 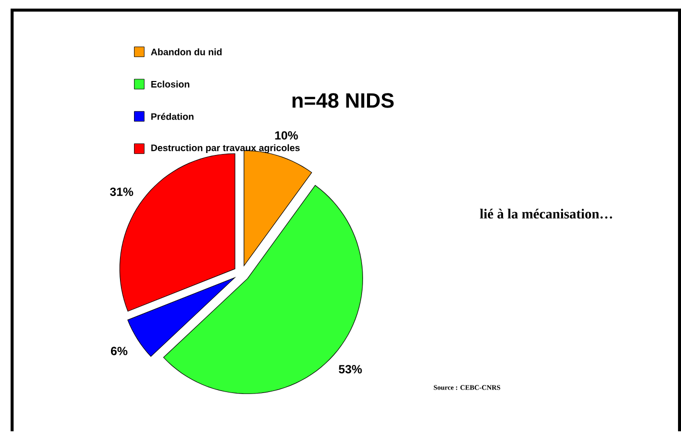 What do you see at coordinates (122, 192) in the screenshot?
I see `data-label: 31%` at bounding box center [122, 192].